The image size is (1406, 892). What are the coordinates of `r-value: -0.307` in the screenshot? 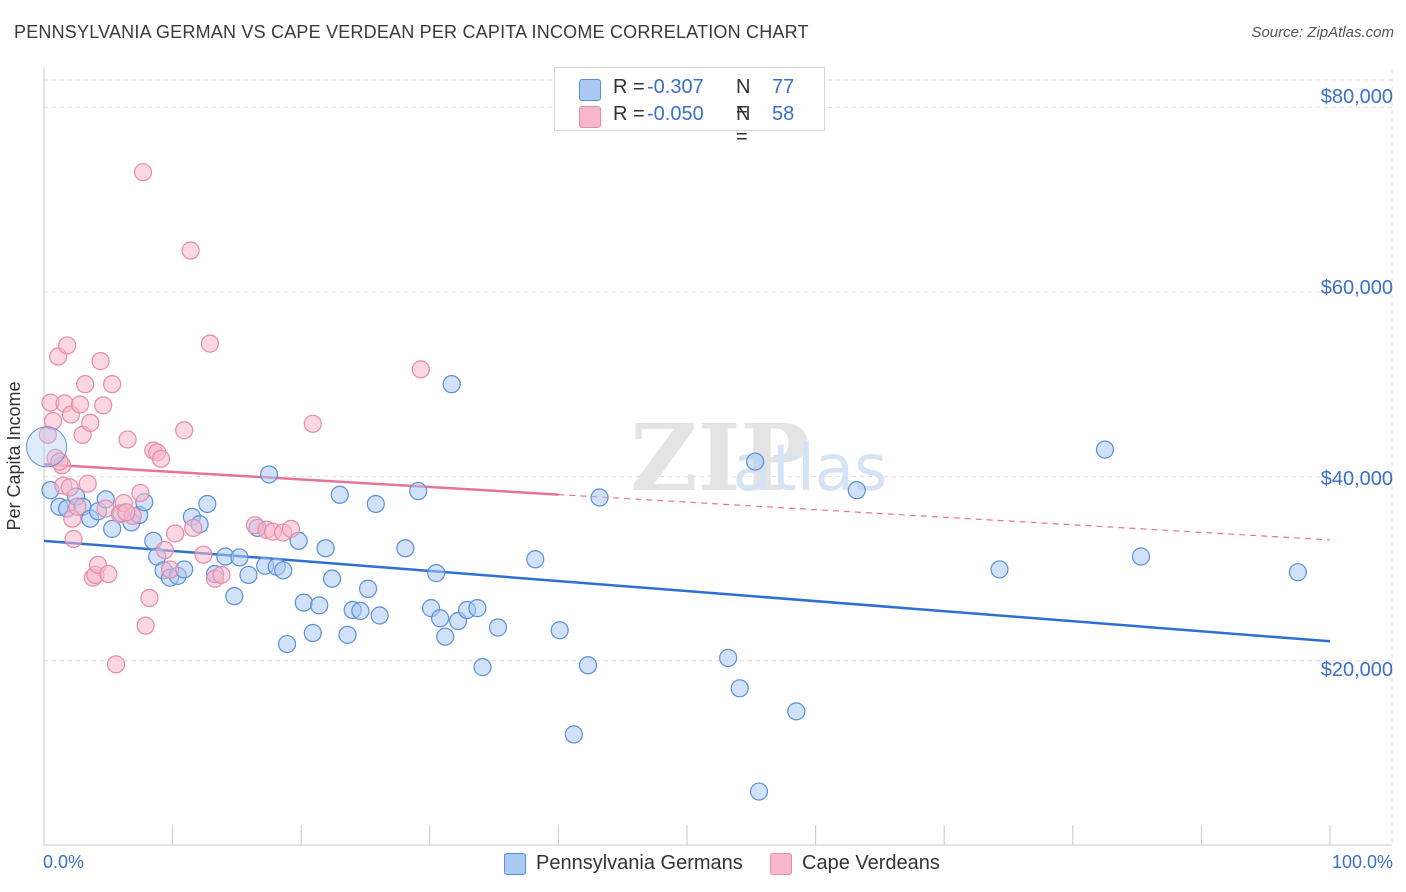 It's located at (675, 87).